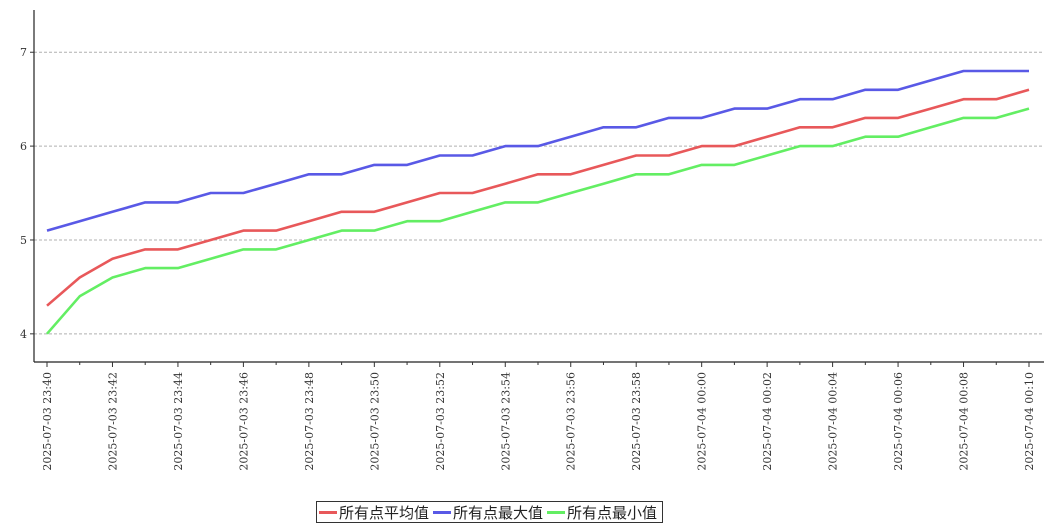 The width and height of the screenshot is (1044, 524). Describe the element at coordinates (23, 146) in the screenshot. I see `y-tick-label: 6` at that location.